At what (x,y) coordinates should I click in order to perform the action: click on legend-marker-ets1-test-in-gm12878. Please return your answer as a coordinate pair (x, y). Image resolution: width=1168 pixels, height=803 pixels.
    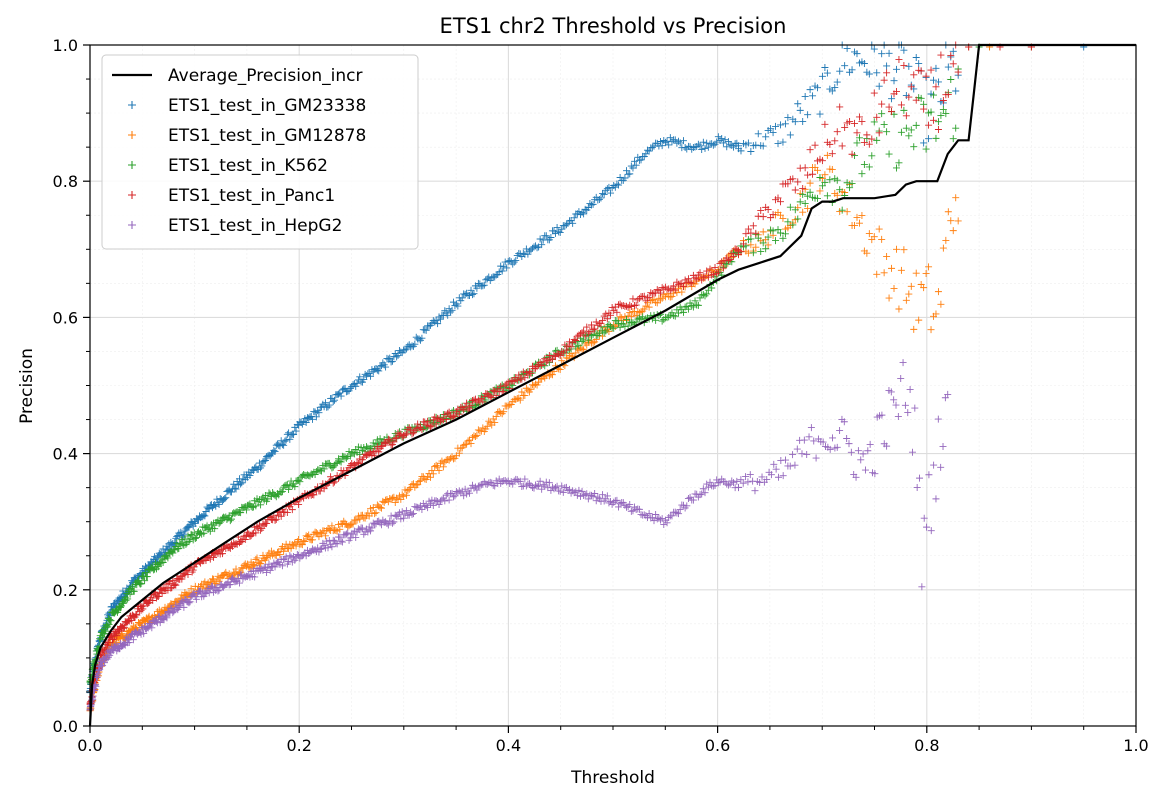
    Looking at the image, I should click on (132, 135).